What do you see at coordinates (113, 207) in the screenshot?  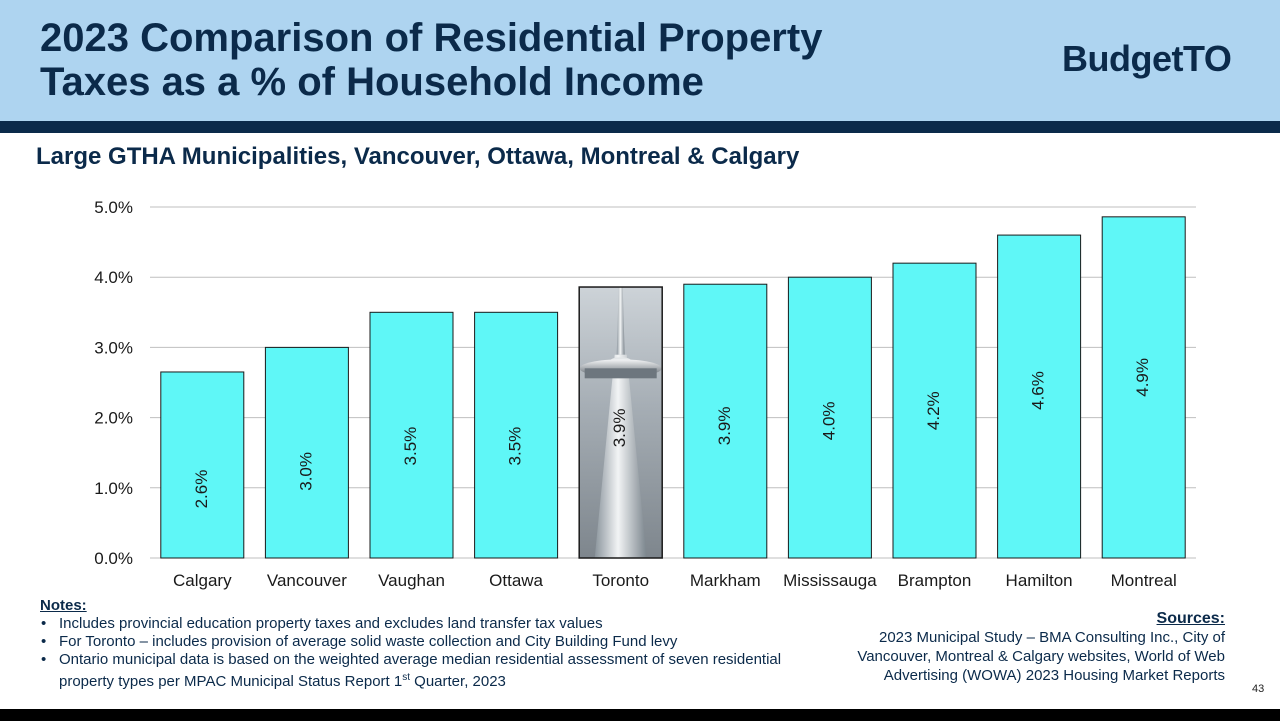 I see `y-tick-label: 5.0%` at bounding box center [113, 207].